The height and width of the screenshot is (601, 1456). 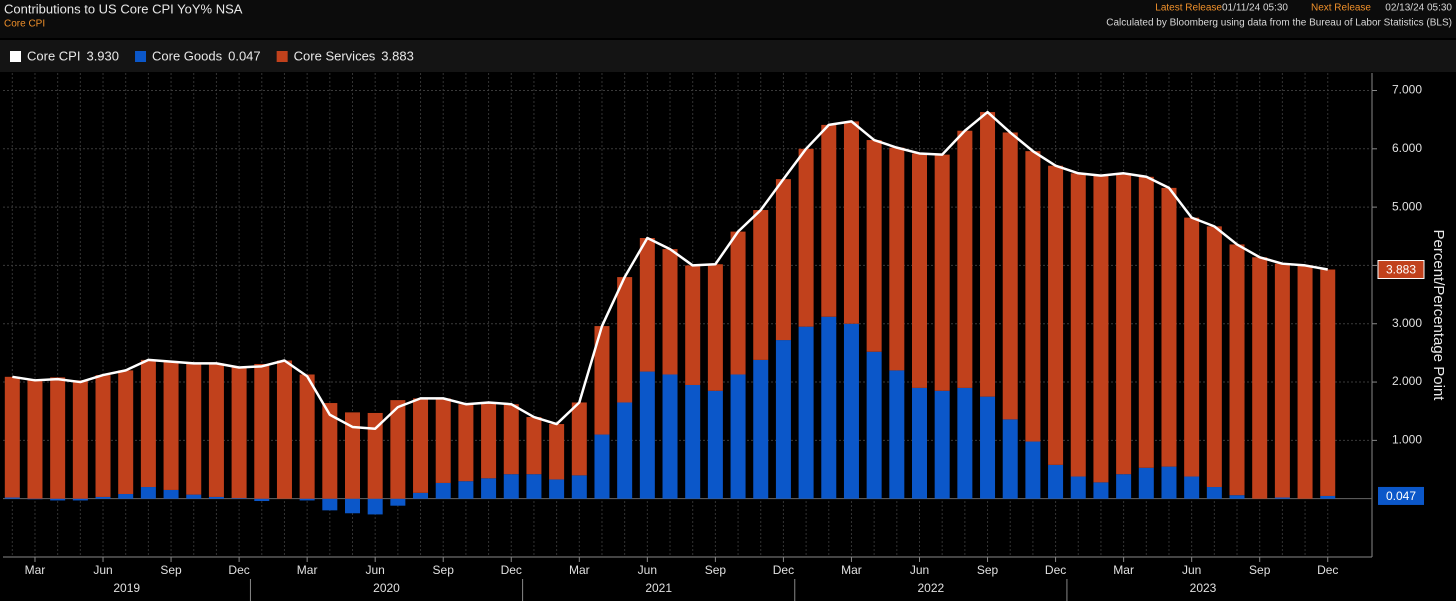 I want to click on year-label: 2019, so click(x=126, y=588).